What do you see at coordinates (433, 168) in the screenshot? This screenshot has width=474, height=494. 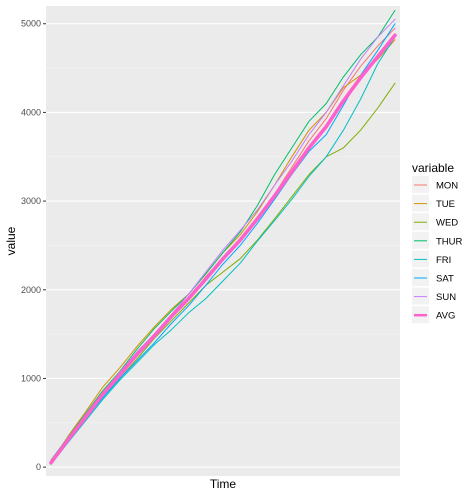 I see `legend-title: variable` at bounding box center [433, 168].